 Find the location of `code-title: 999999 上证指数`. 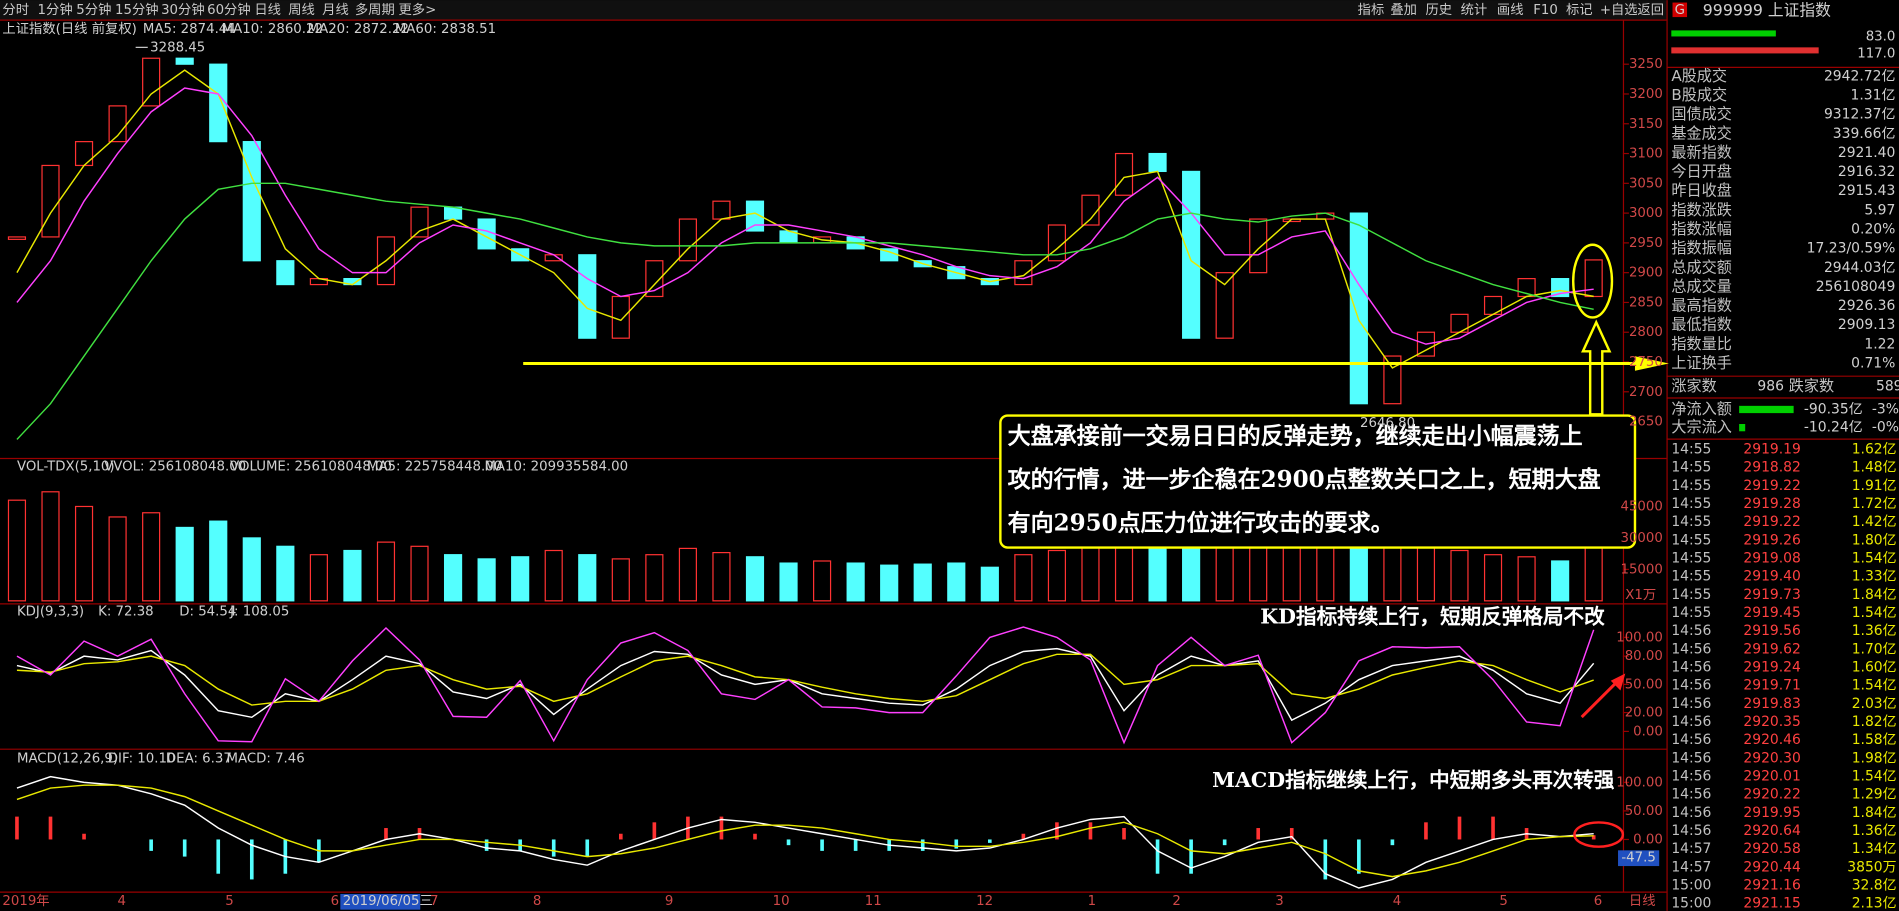

code-title: 999999 上证指数 is located at coordinates (1767, 10).